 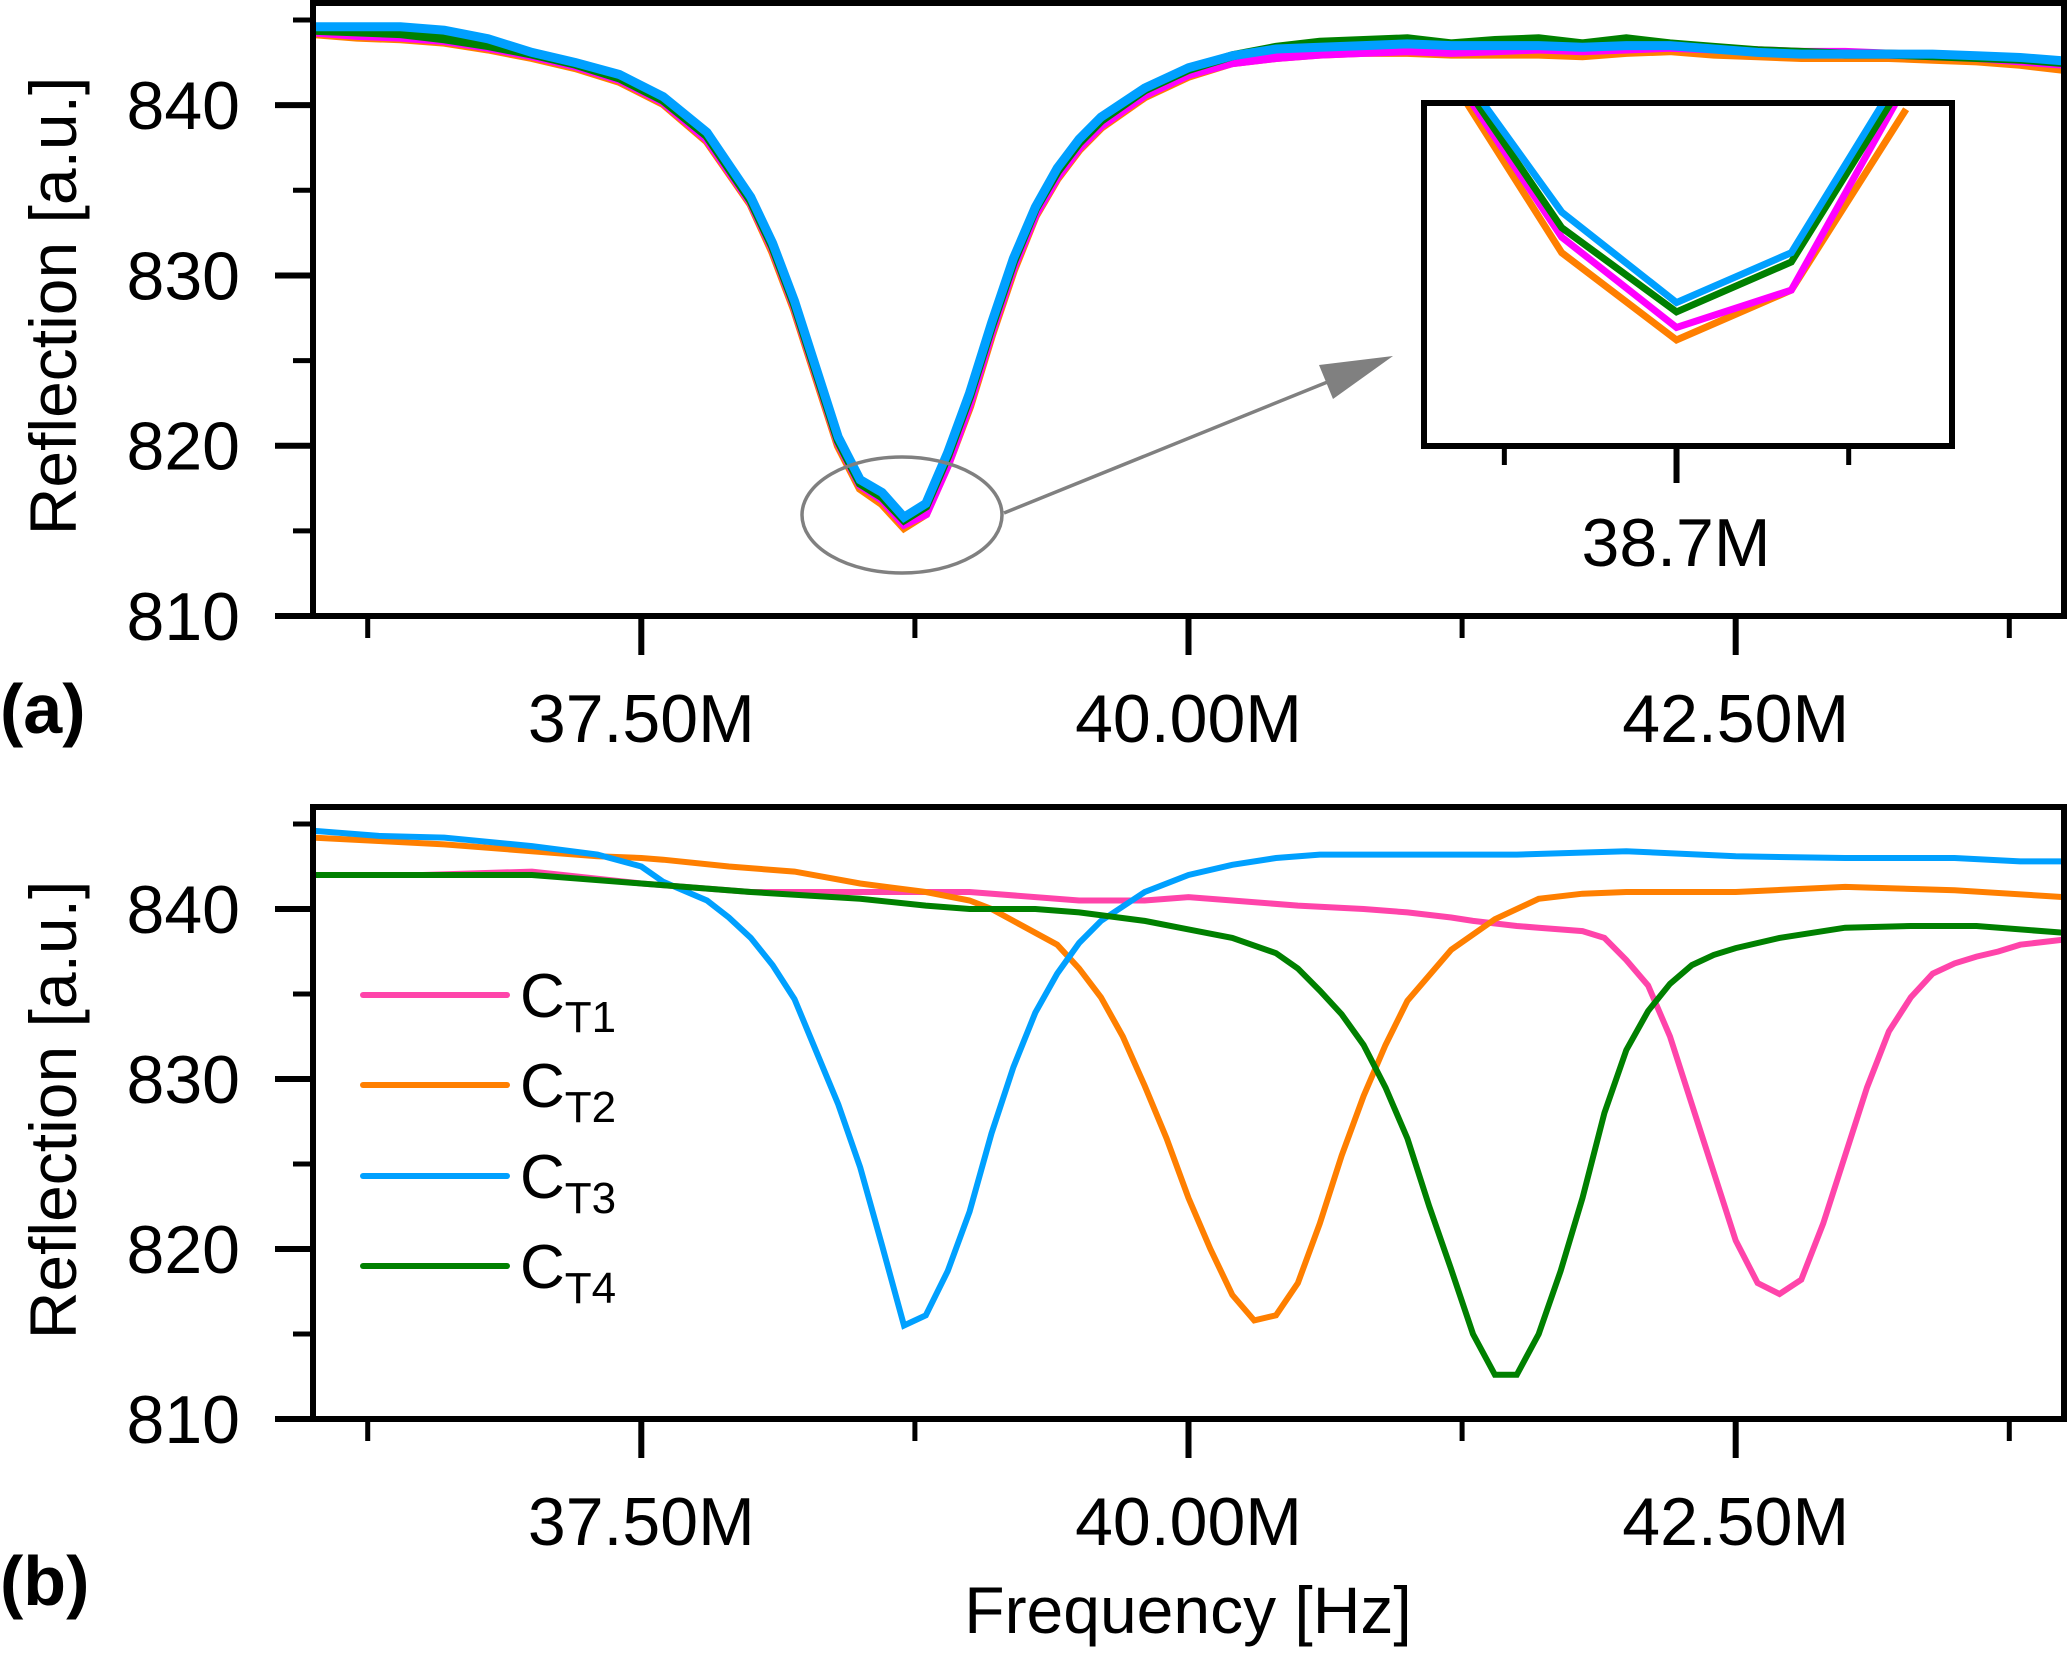 I want to click on inset-frame, so click(x=1688, y=274).